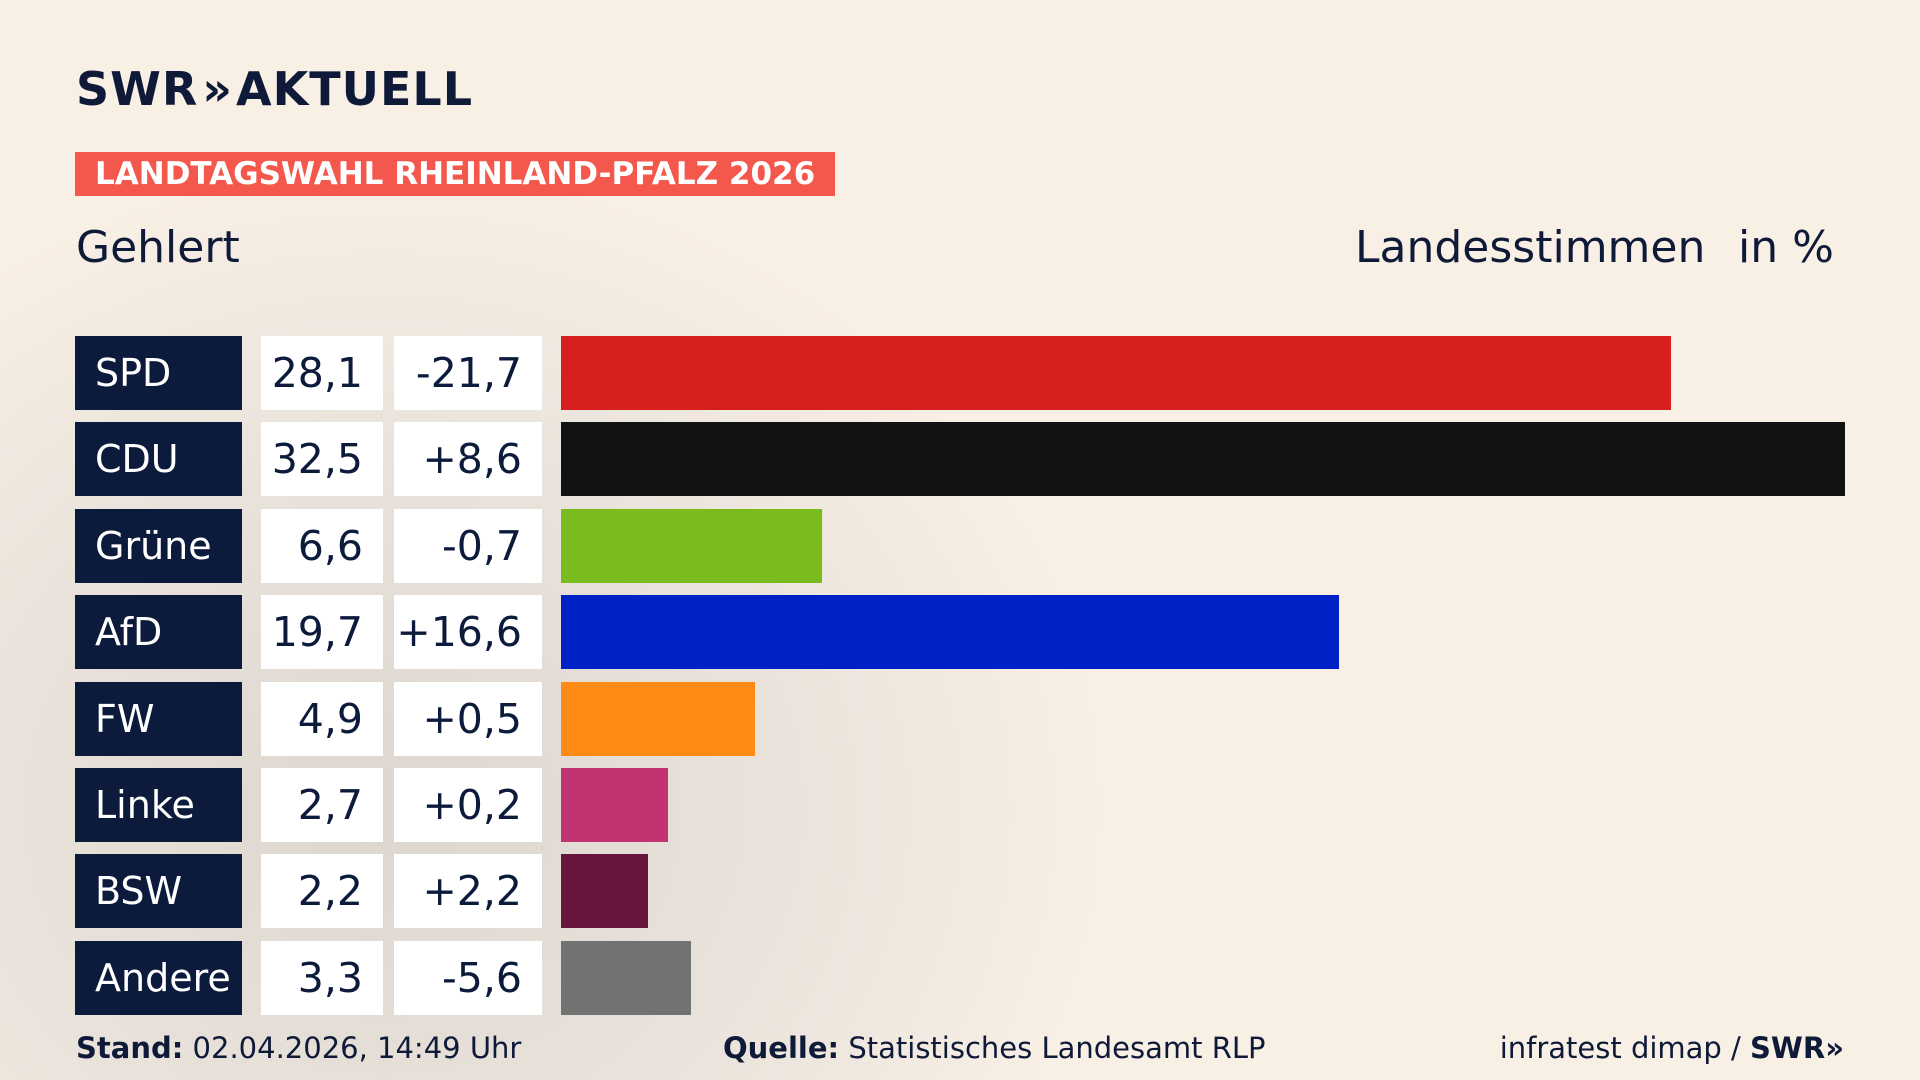 This screenshot has width=1920, height=1080. I want to click on vote-change-value: +8,6, so click(468, 459).